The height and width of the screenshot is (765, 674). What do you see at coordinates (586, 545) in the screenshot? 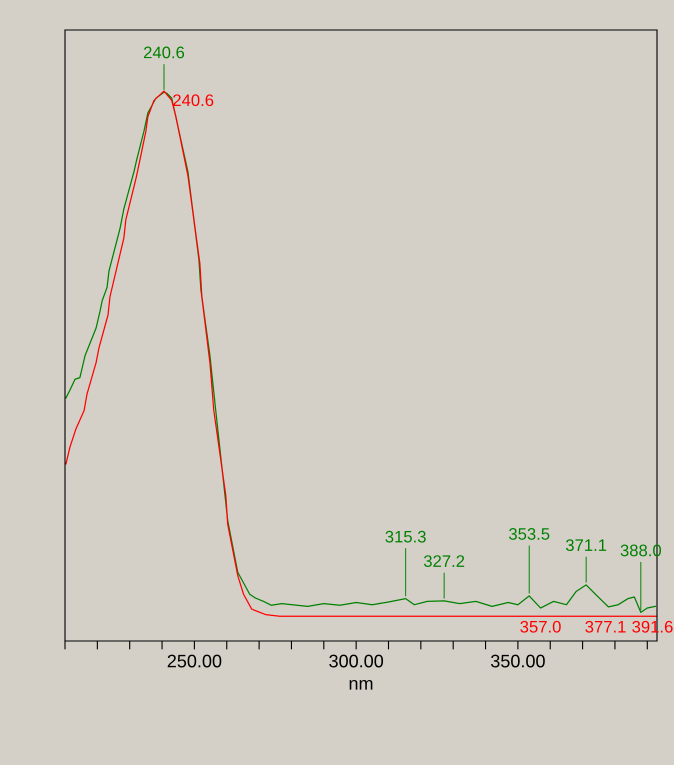
I see `annotation: 371.1` at bounding box center [586, 545].